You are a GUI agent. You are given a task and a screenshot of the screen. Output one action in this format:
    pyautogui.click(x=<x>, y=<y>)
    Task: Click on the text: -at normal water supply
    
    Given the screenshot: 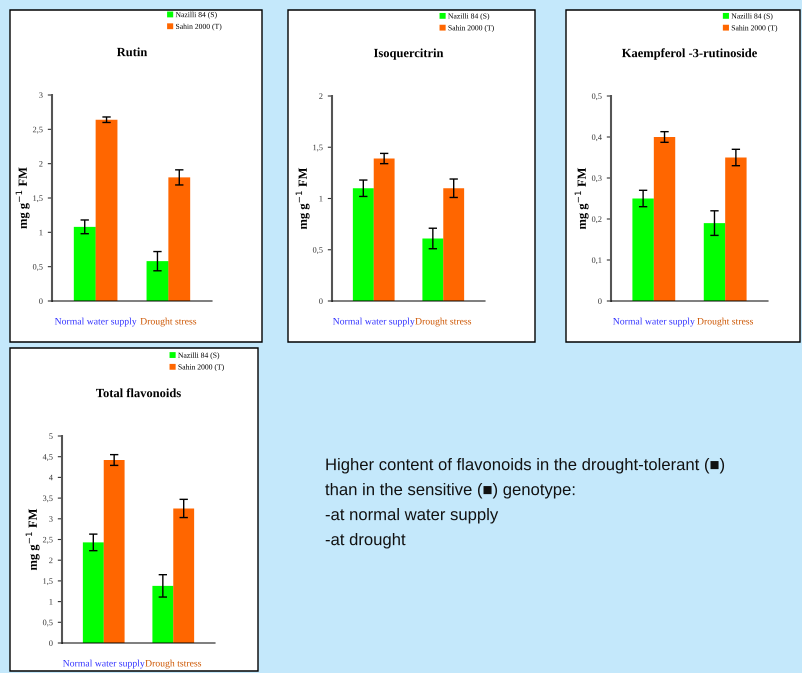 What is the action you would take?
    pyautogui.click(x=412, y=516)
    